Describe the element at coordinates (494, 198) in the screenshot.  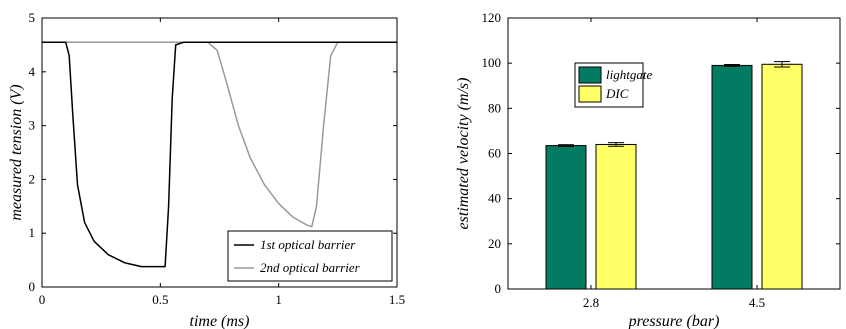
I see `right-y-tick-label: 40` at that location.